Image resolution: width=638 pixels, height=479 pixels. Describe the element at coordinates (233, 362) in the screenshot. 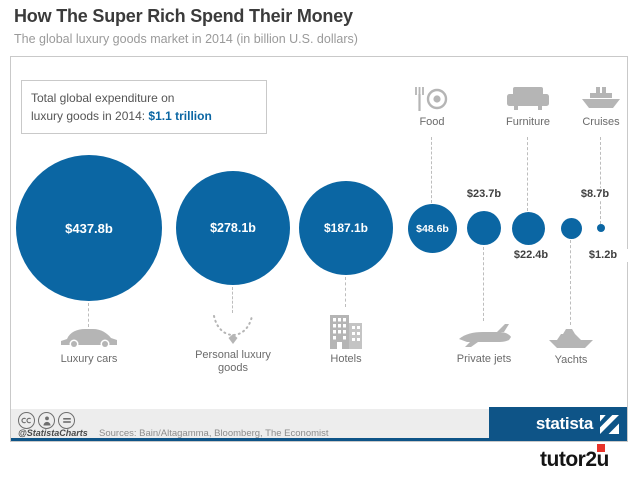

I see `category-label-personal-luxury-goods: Personal luxury goods` at that location.